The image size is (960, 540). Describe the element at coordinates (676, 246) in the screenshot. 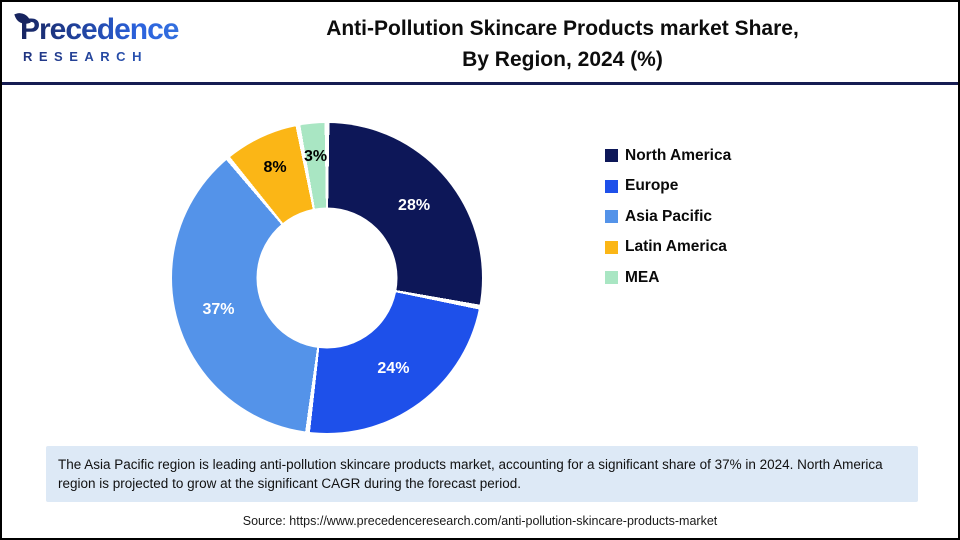

I see `legend-label: Latin America` at that location.